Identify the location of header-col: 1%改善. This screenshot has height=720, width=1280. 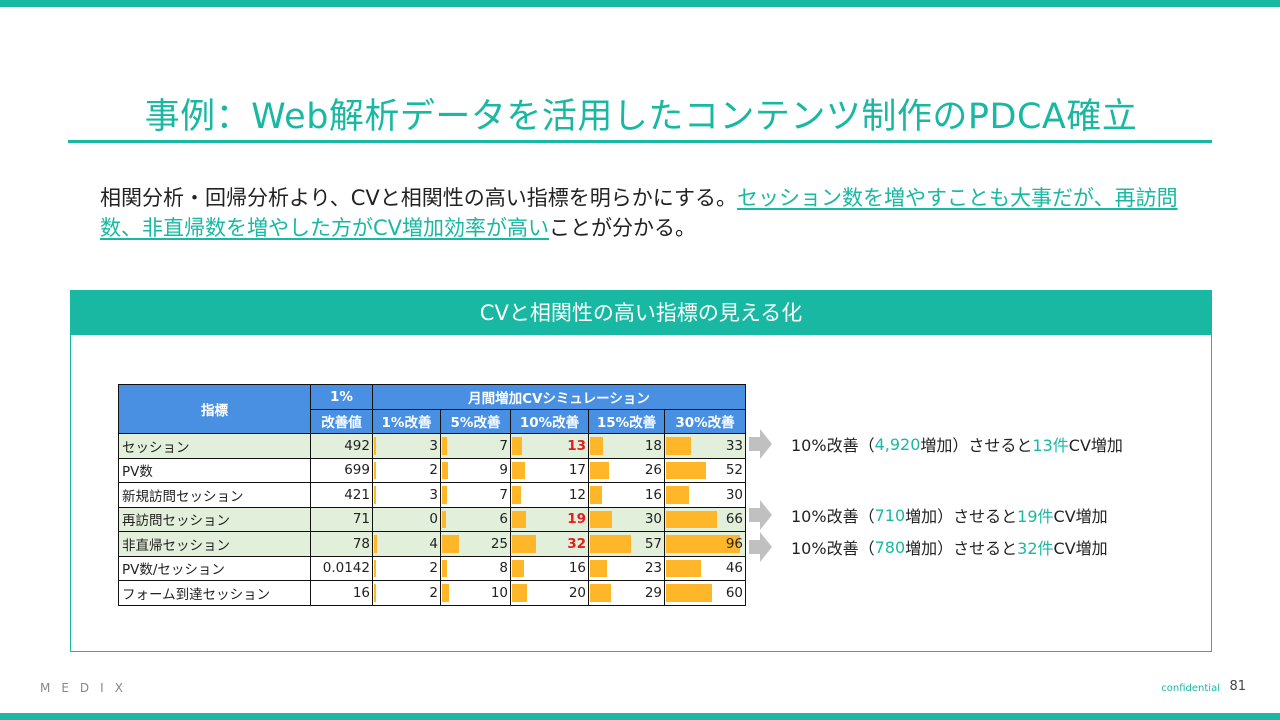
(406, 421).